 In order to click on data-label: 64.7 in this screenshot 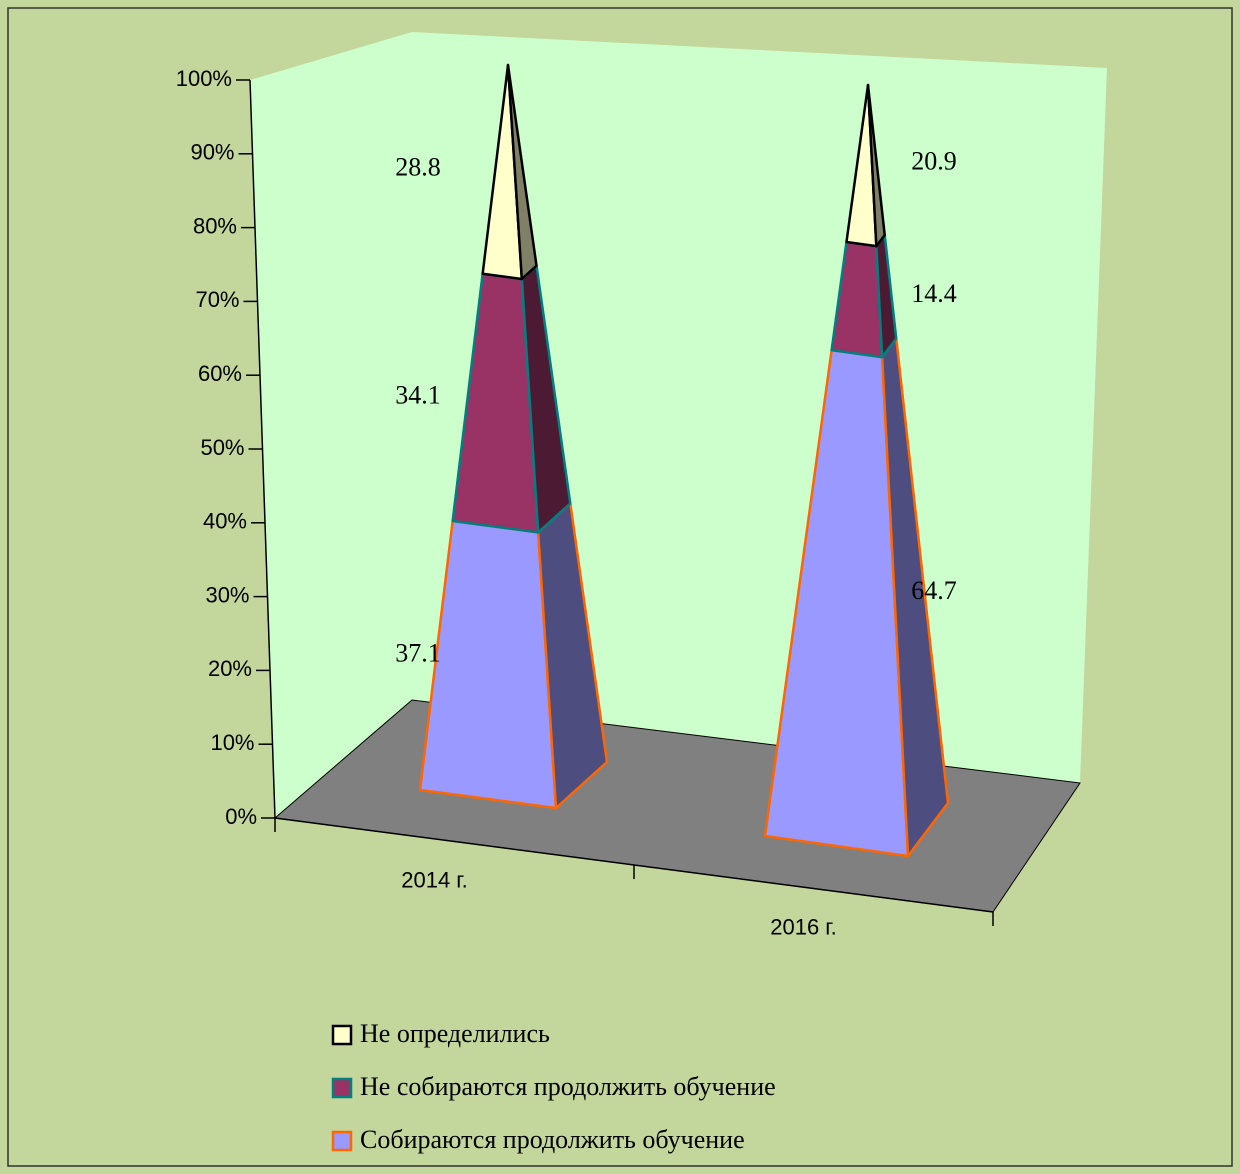, I will do `click(934, 590)`.